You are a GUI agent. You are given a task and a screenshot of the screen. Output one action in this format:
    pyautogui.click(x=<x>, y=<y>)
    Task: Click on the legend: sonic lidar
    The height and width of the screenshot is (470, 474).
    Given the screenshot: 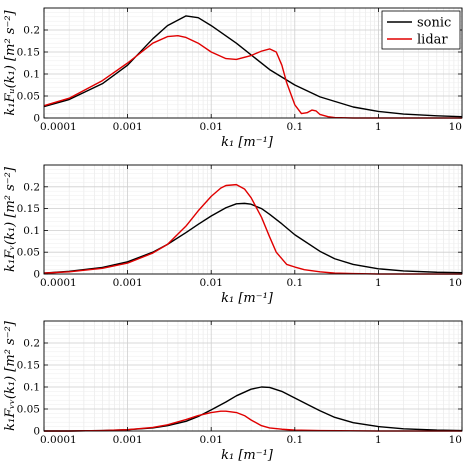 What is the action you would take?
    pyautogui.click(x=421, y=30)
    